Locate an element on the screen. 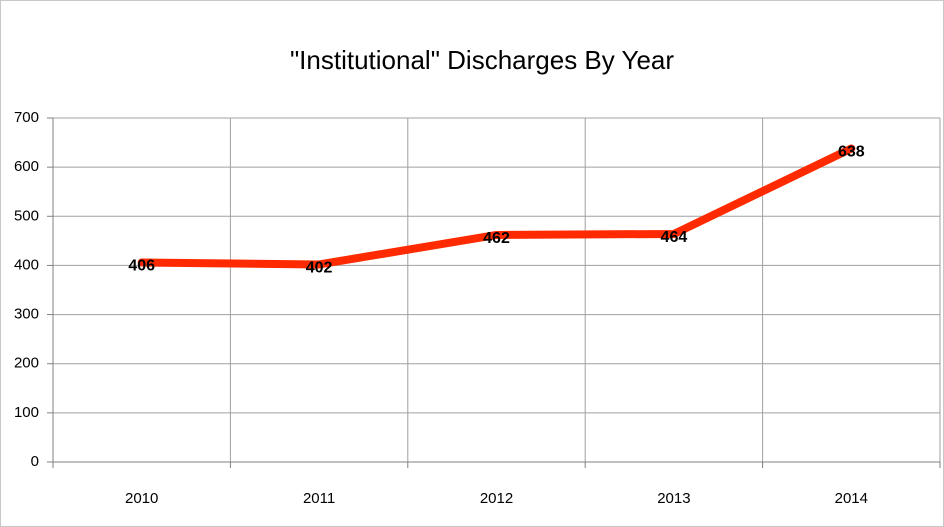 The height and width of the screenshot is (527, 944). data-label: 406 is located at coordinates (141, 266).